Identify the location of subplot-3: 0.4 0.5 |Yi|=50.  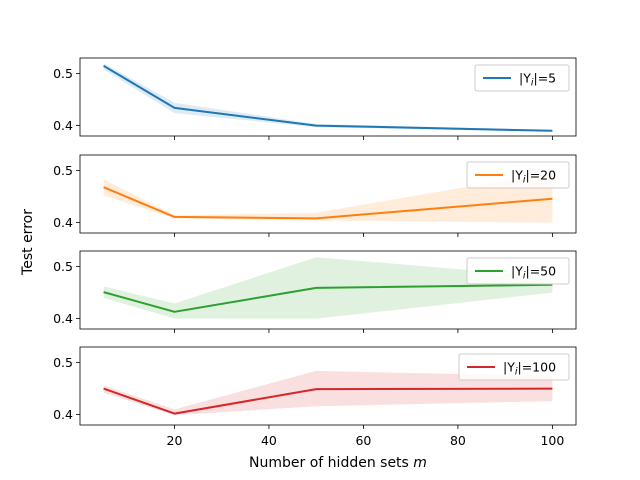
(315, 291).